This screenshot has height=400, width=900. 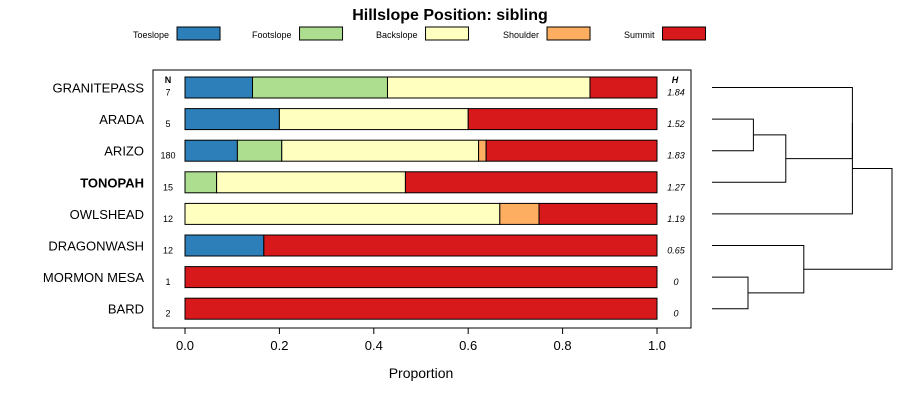 I want to click on chart-title: Hillslope Position: sibling, so click(x=450, y=15).